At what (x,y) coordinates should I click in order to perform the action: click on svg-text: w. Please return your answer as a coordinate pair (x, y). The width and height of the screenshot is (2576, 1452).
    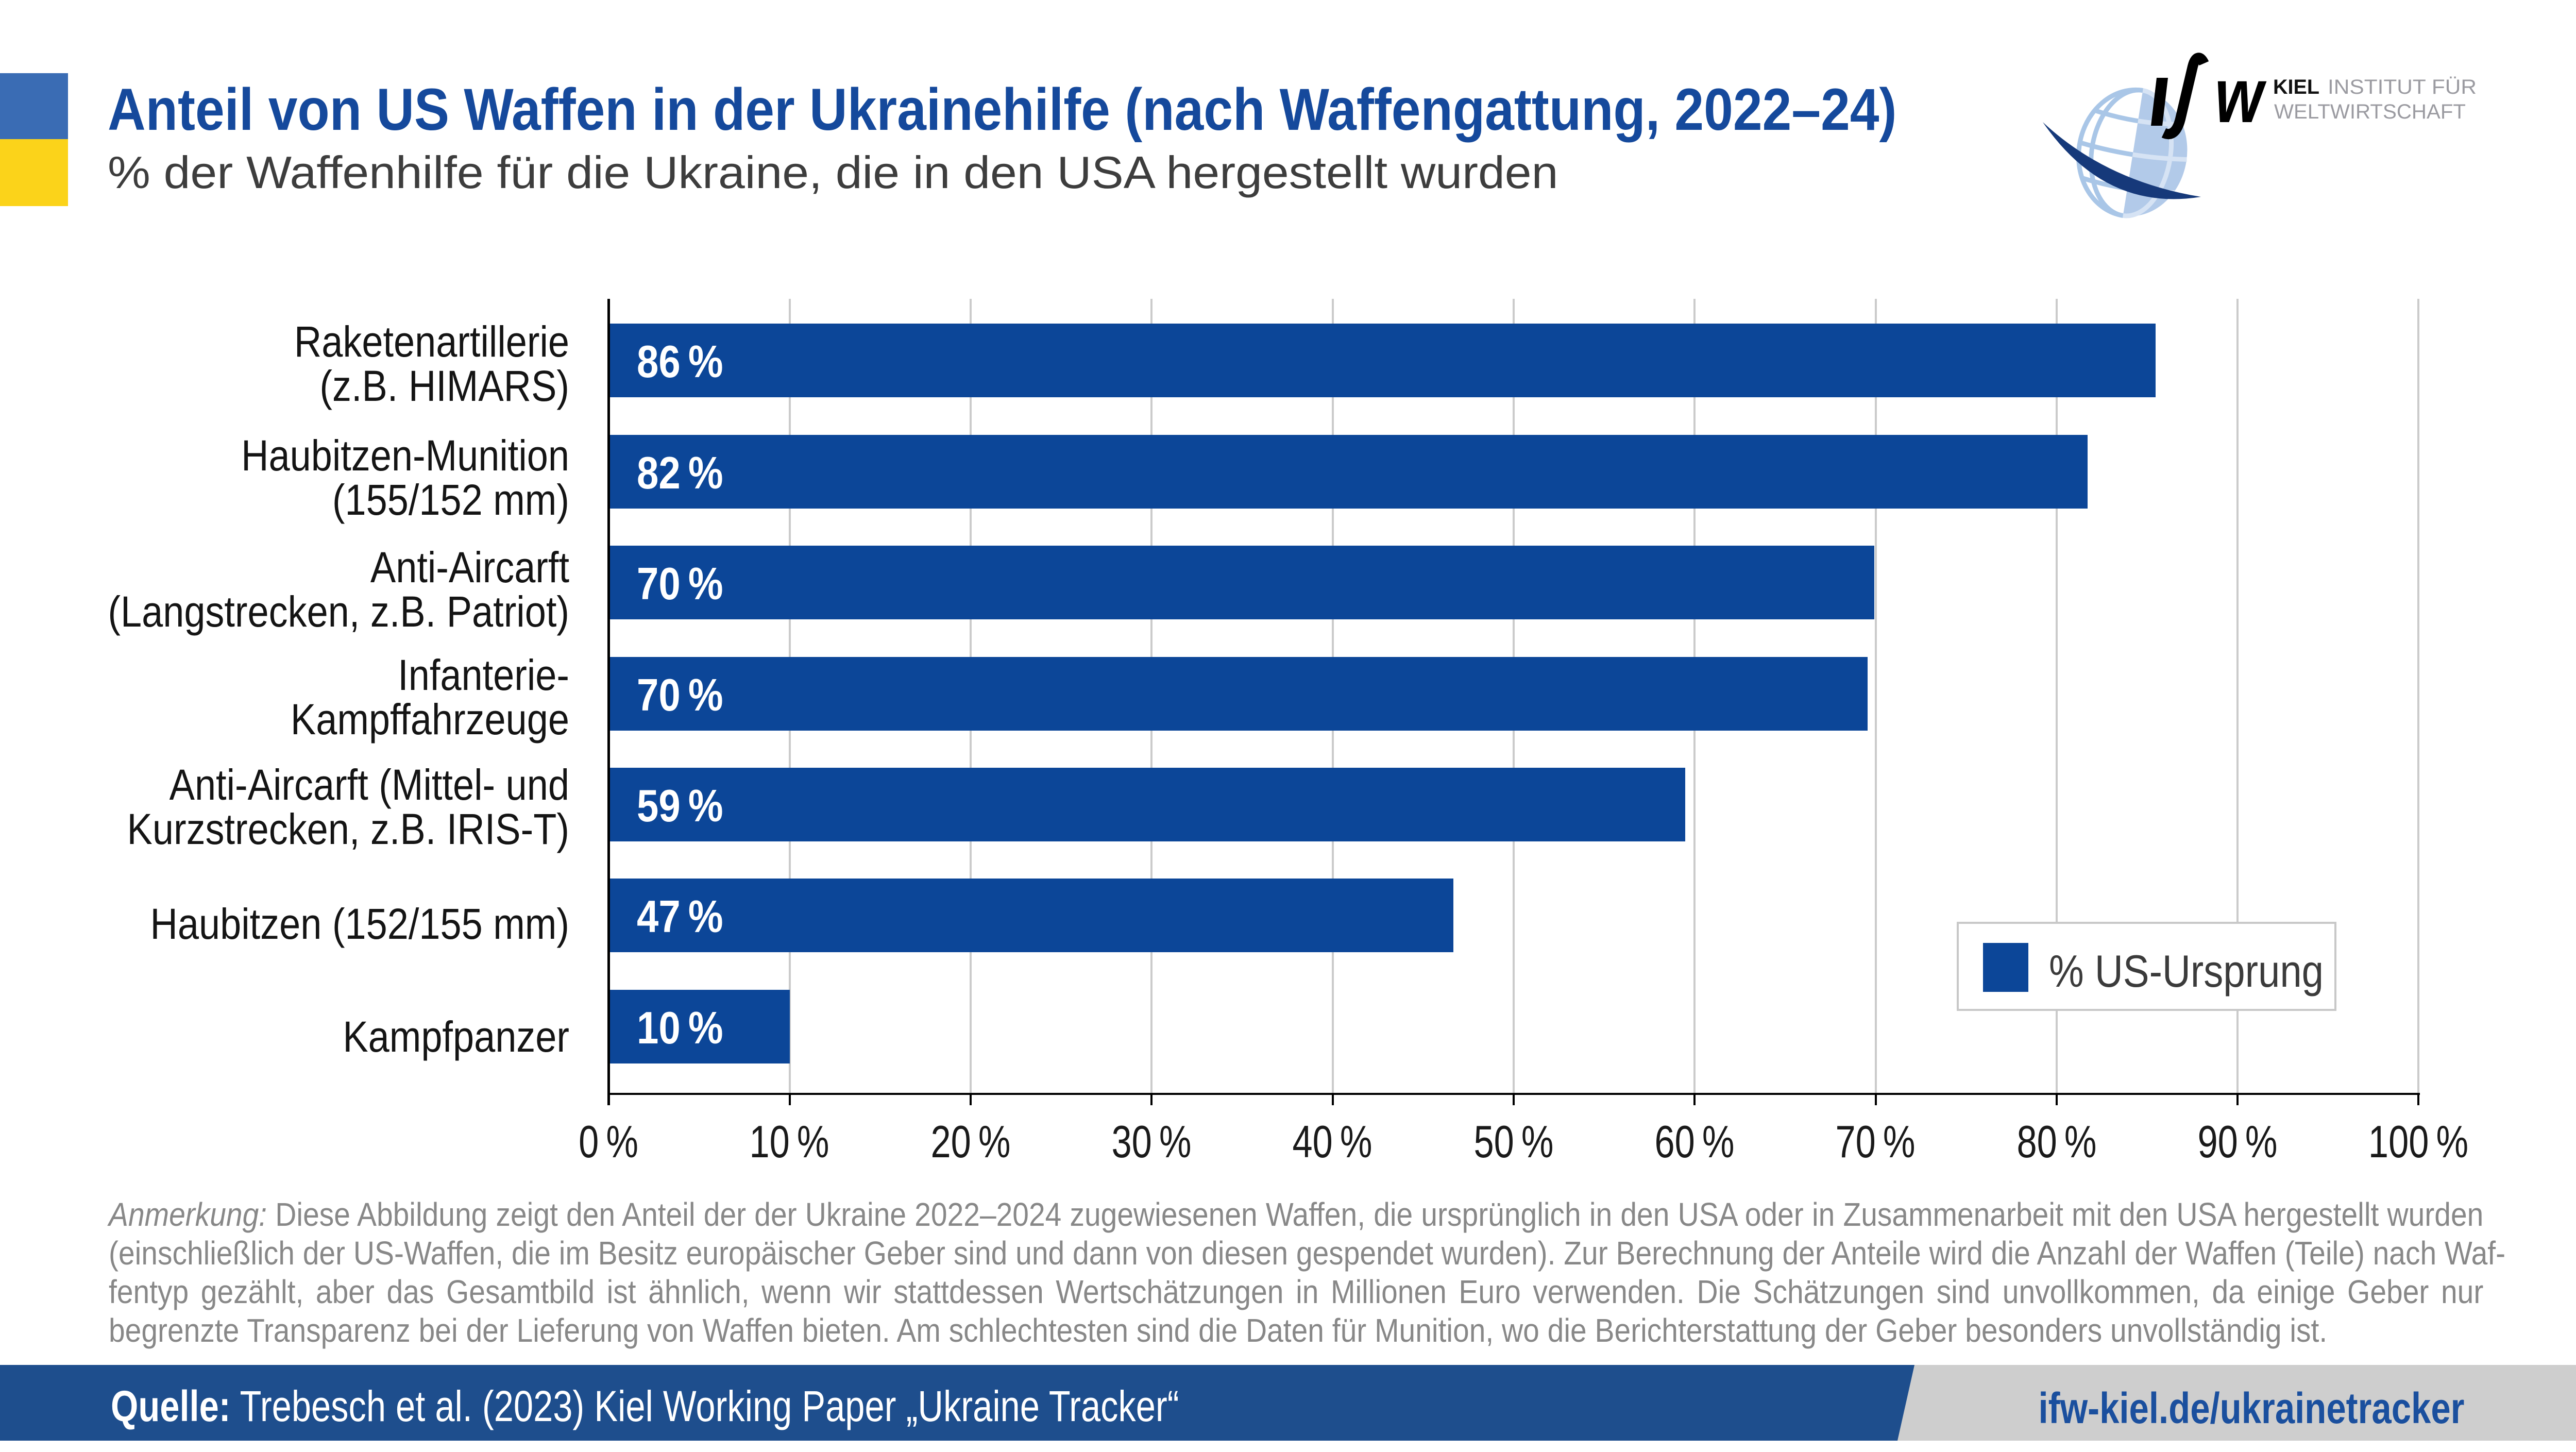
    Looking at the image, I should click on (2241, 95).